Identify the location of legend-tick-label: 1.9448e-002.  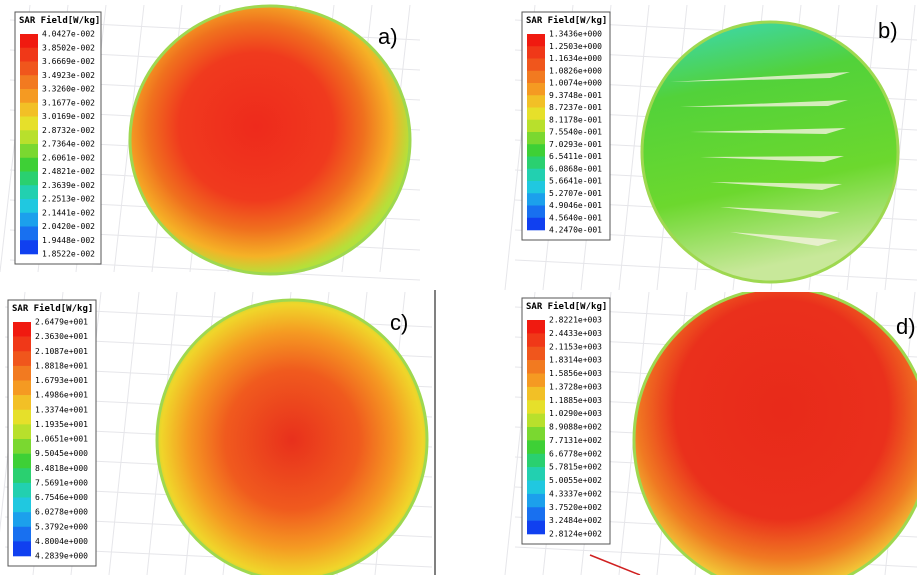
(68, 240).